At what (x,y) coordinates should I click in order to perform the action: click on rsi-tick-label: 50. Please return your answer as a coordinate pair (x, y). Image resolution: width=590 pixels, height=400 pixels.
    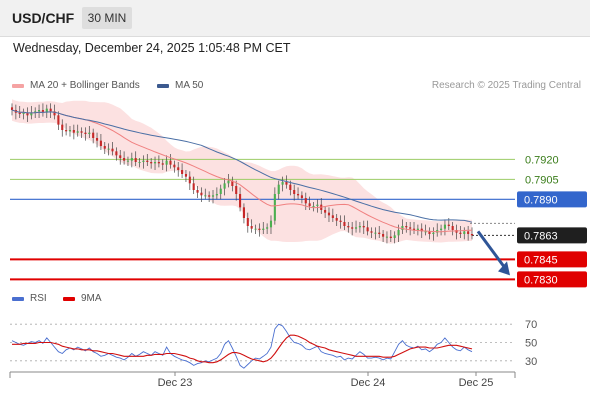
    Looking at the image, I should click on (531, 344).